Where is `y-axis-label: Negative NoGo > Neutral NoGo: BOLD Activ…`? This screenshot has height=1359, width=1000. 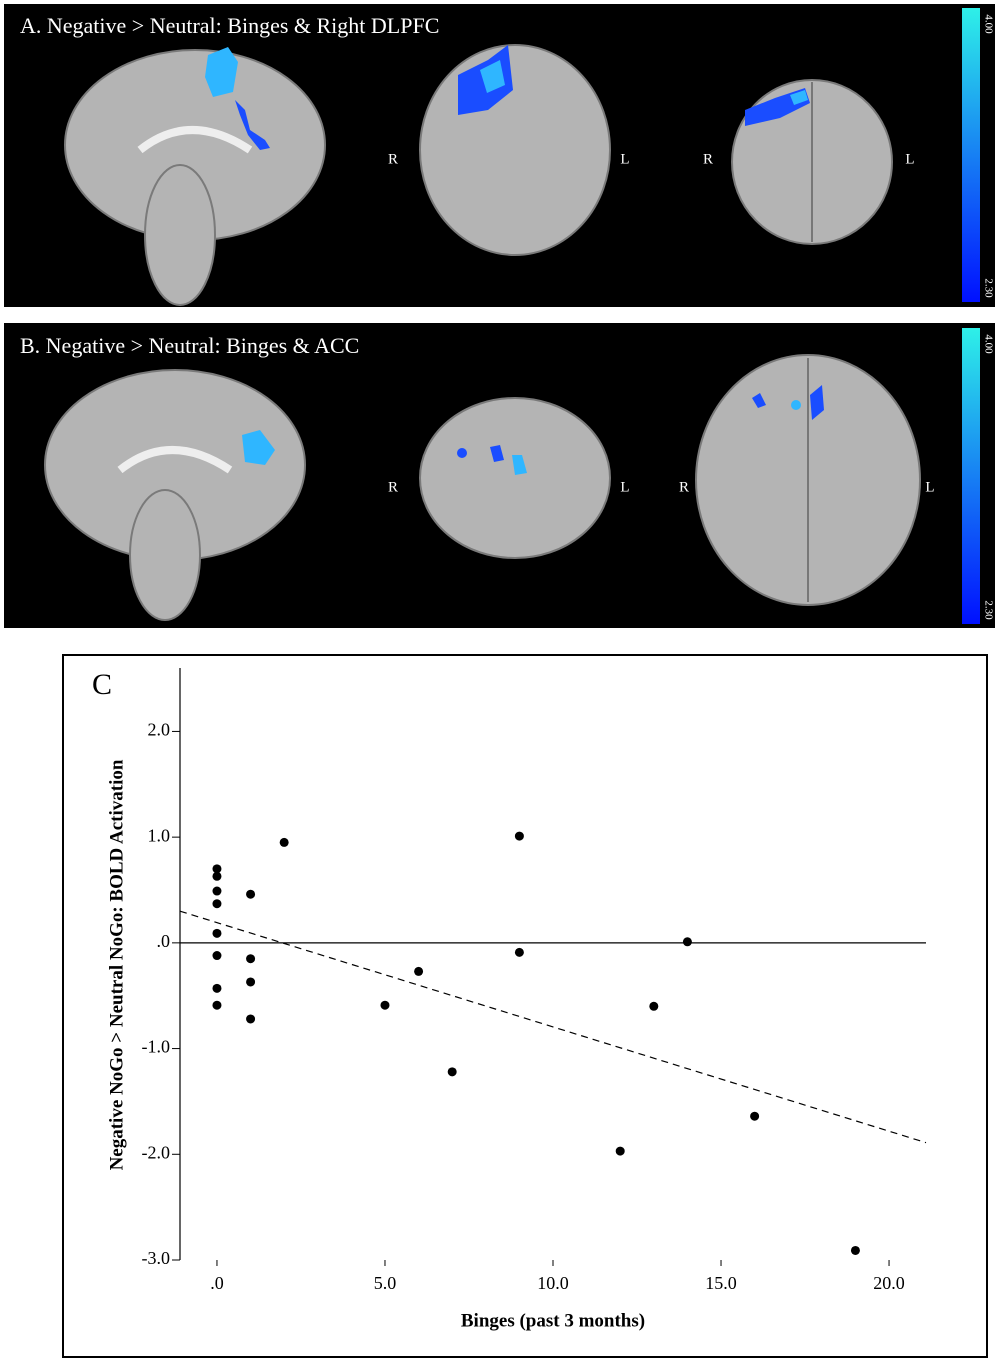
y-axis-label: Negative NoGo > Neutral NoGo: BOLD Activ… is located at coordinates (116, 964).